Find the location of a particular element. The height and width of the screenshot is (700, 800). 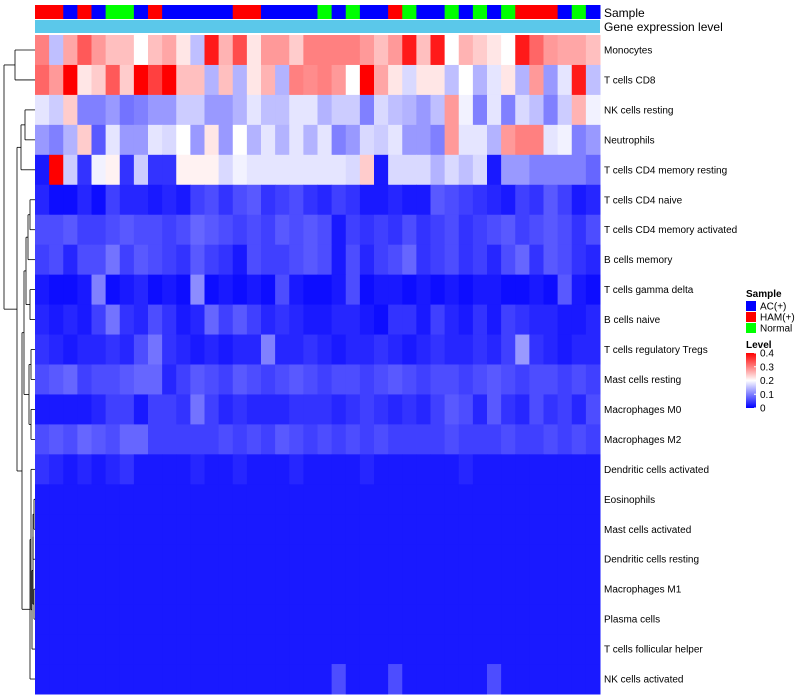

row-label: NK cells activated is located at coordinates (643, 680).